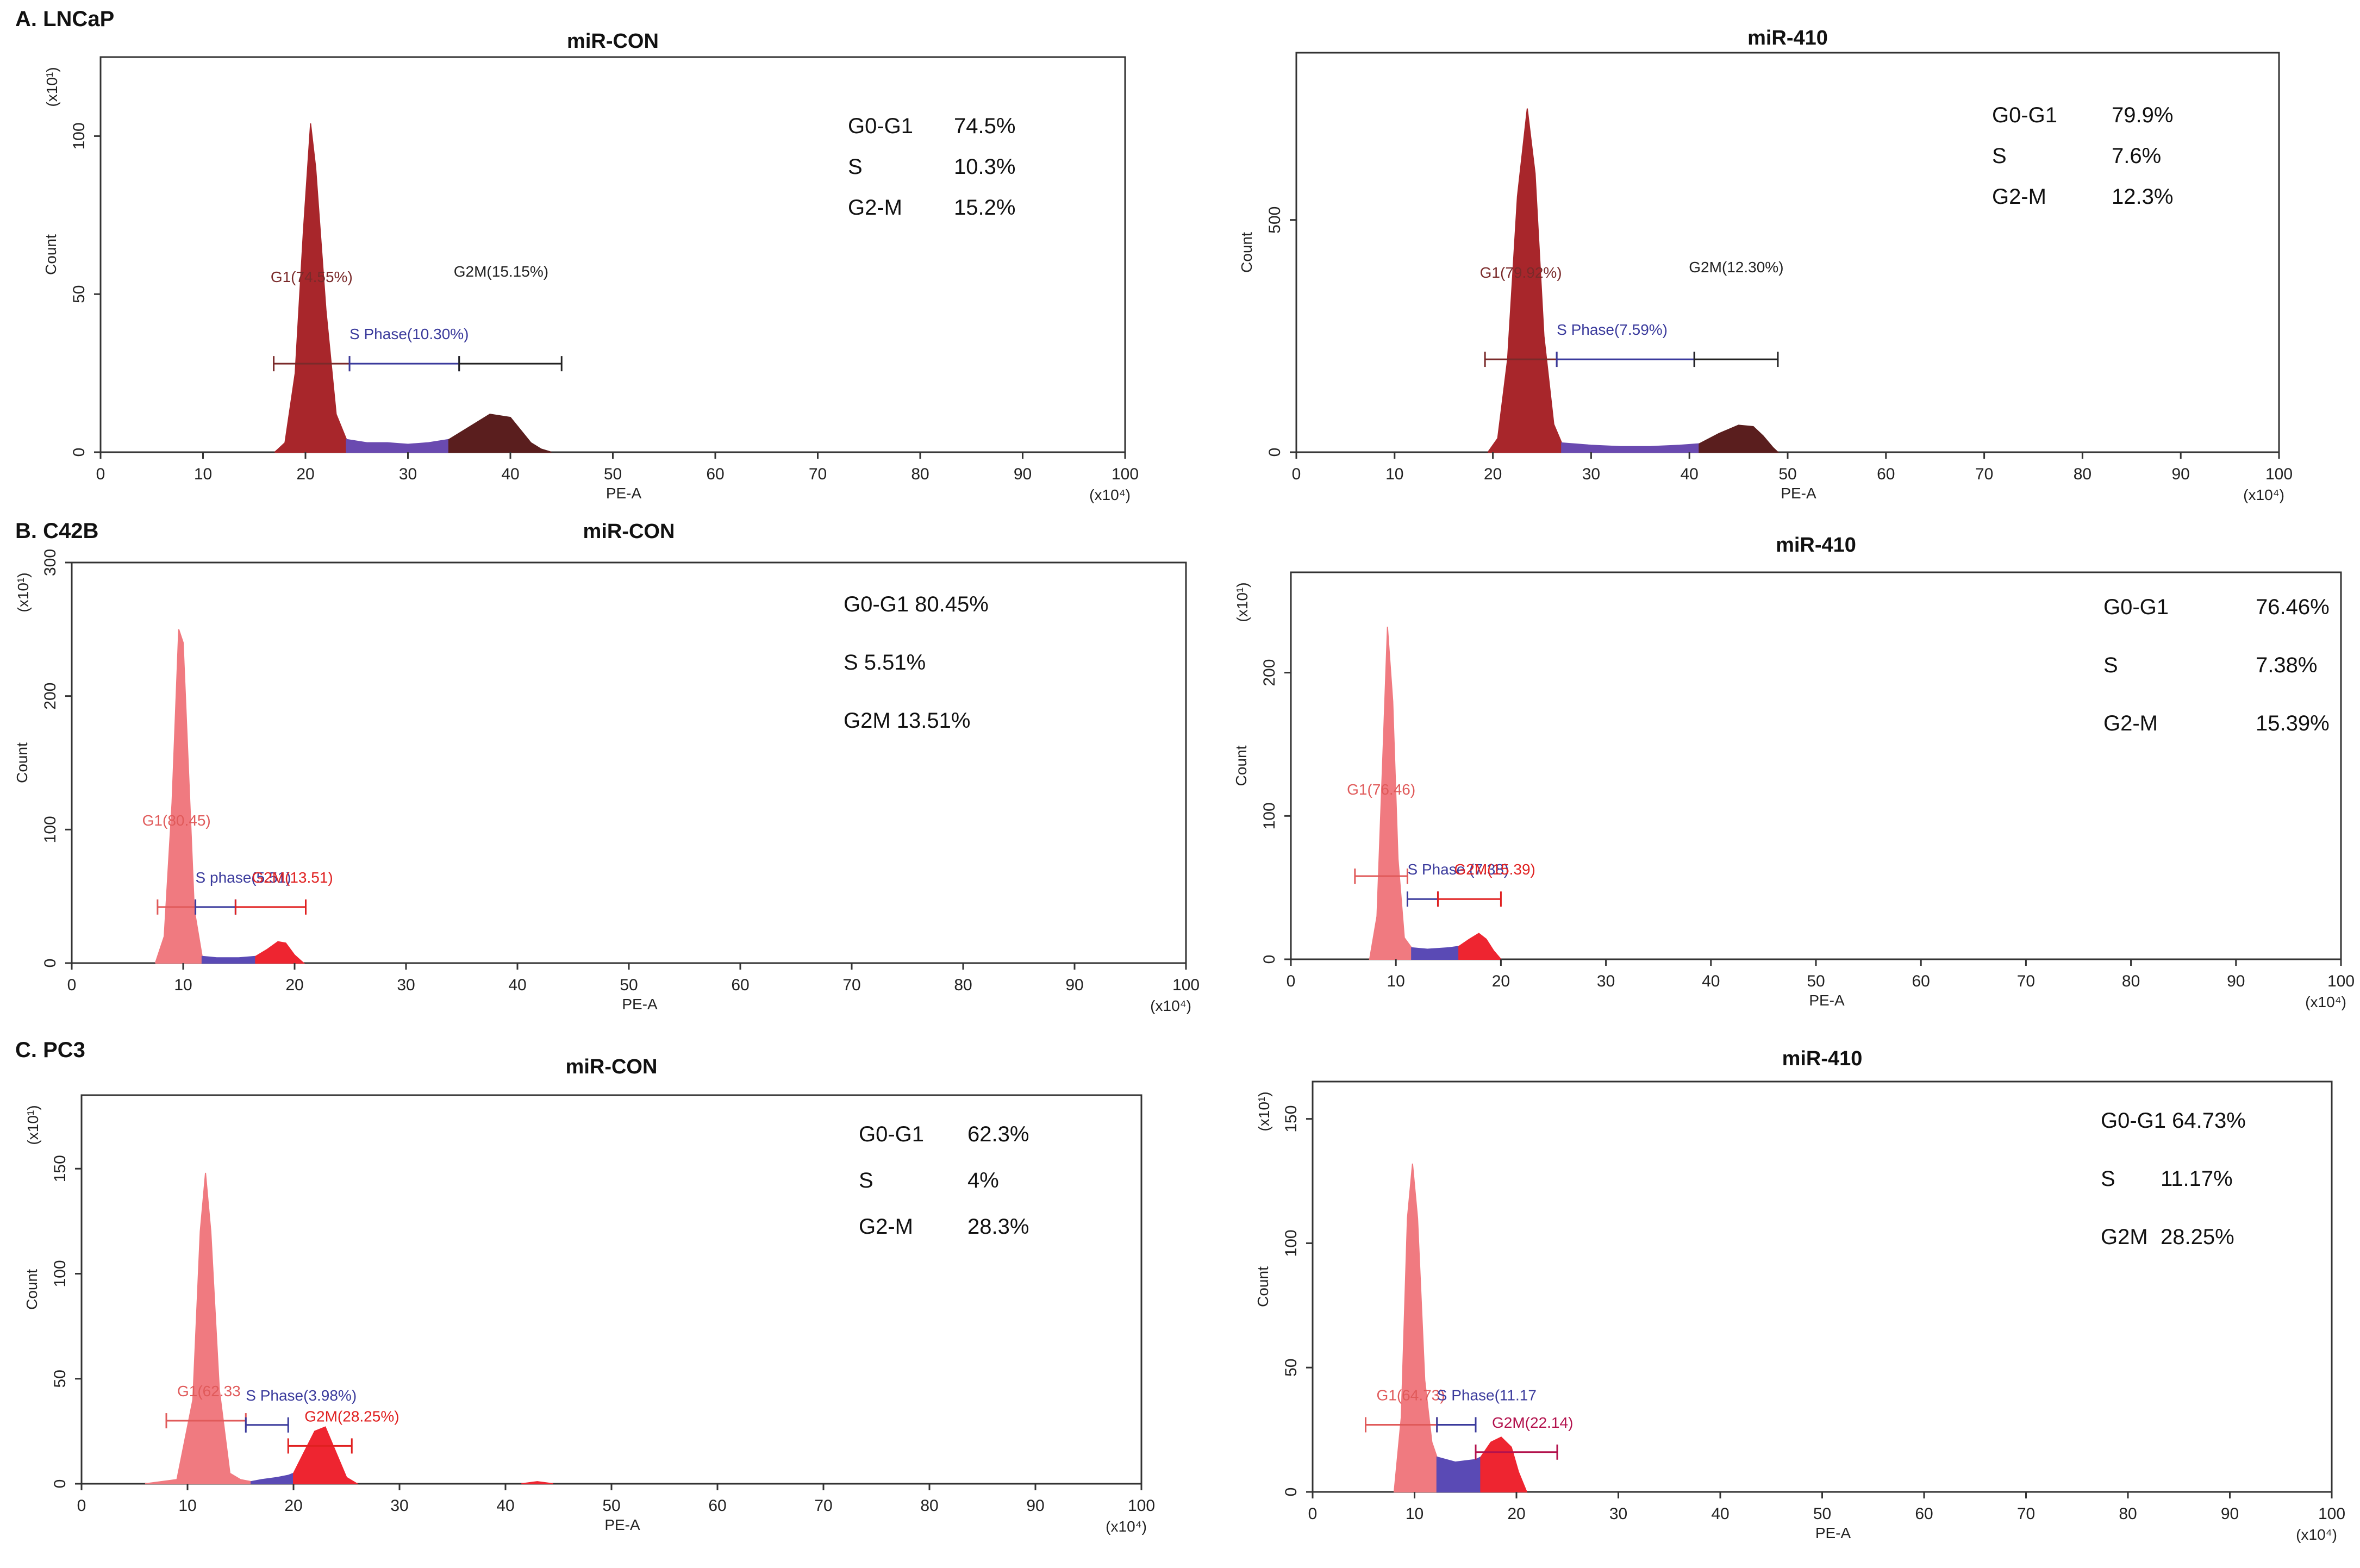  I want to click on gate-marker: G1(79.92%), so click(1521, 315).